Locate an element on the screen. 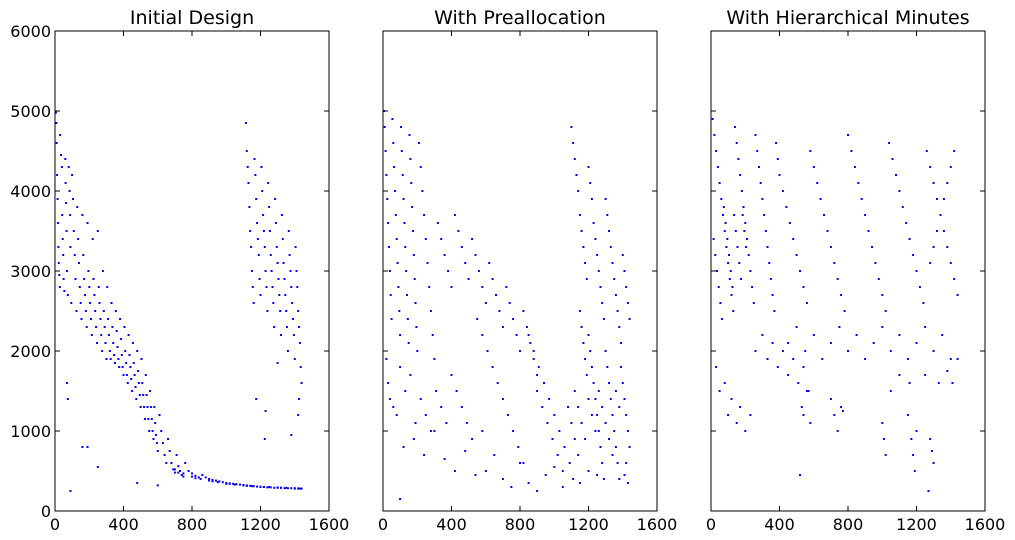 The height and width of the screenshot is (540, 1015). y-tick-label: 2000 is located at coordinates (30, 351).